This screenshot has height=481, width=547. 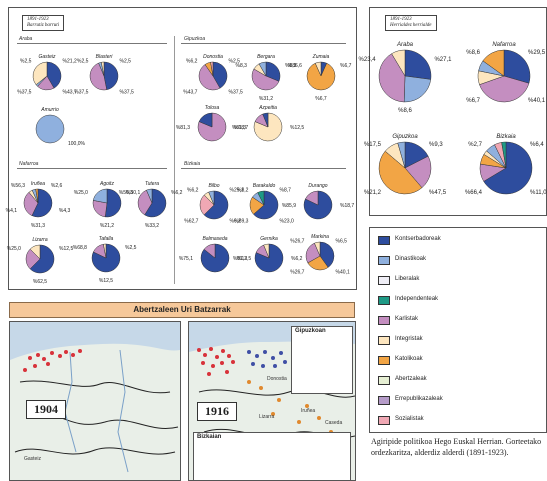 What do you see at coordinates (343, 273) in the screenshot?
I see `pie-label-markina-1: %40,1` at bounding box center [343, 273].